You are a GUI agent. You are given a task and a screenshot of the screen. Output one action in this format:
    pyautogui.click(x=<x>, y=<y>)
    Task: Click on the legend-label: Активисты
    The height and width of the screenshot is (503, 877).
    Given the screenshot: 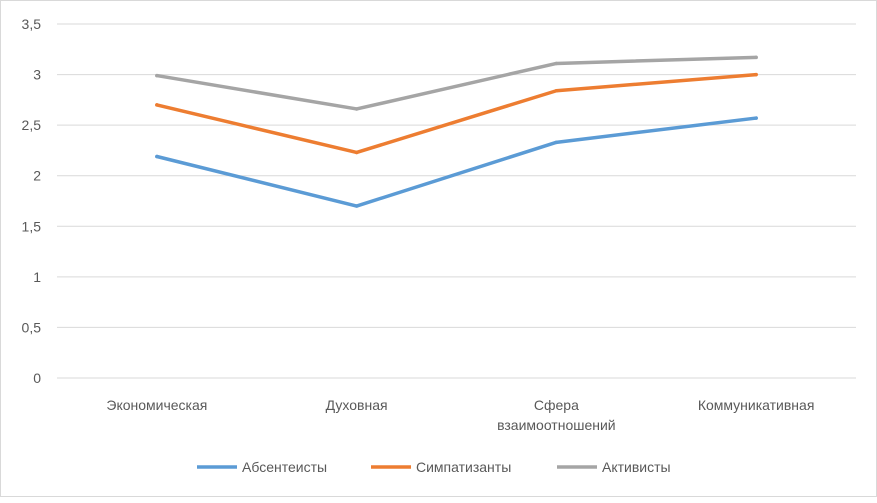 What is the action you would take?
    pyautogui.click(x=636, y=467)
    